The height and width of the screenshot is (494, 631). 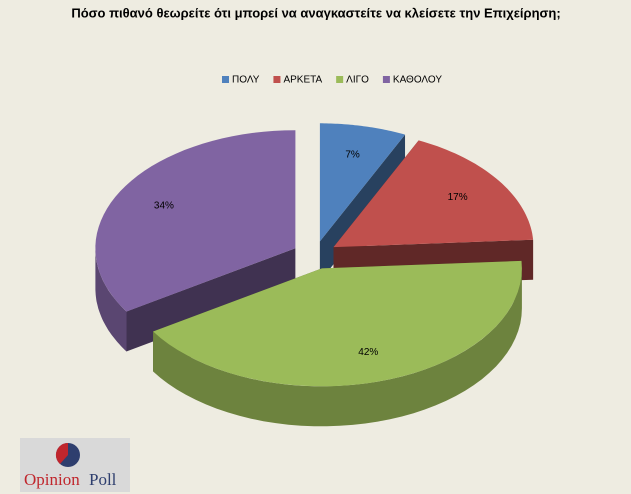 What do you see at coordinates (103, 479) in the screenshot?
I see `logo-text: Poll` at bounding box center [103, 479].